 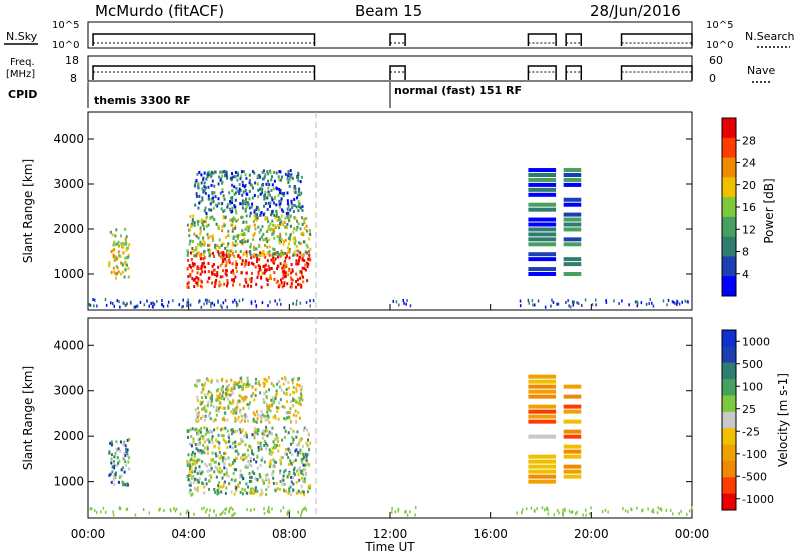 I want to click on time-tick-label: 20:00, so click(x=591, y=534).